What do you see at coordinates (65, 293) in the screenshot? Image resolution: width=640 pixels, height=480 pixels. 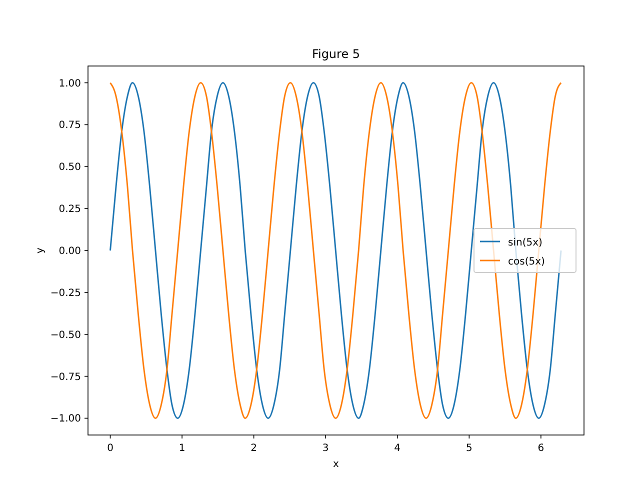 I see `y-tick-label: −0.25` at bounding box center [65, 293].